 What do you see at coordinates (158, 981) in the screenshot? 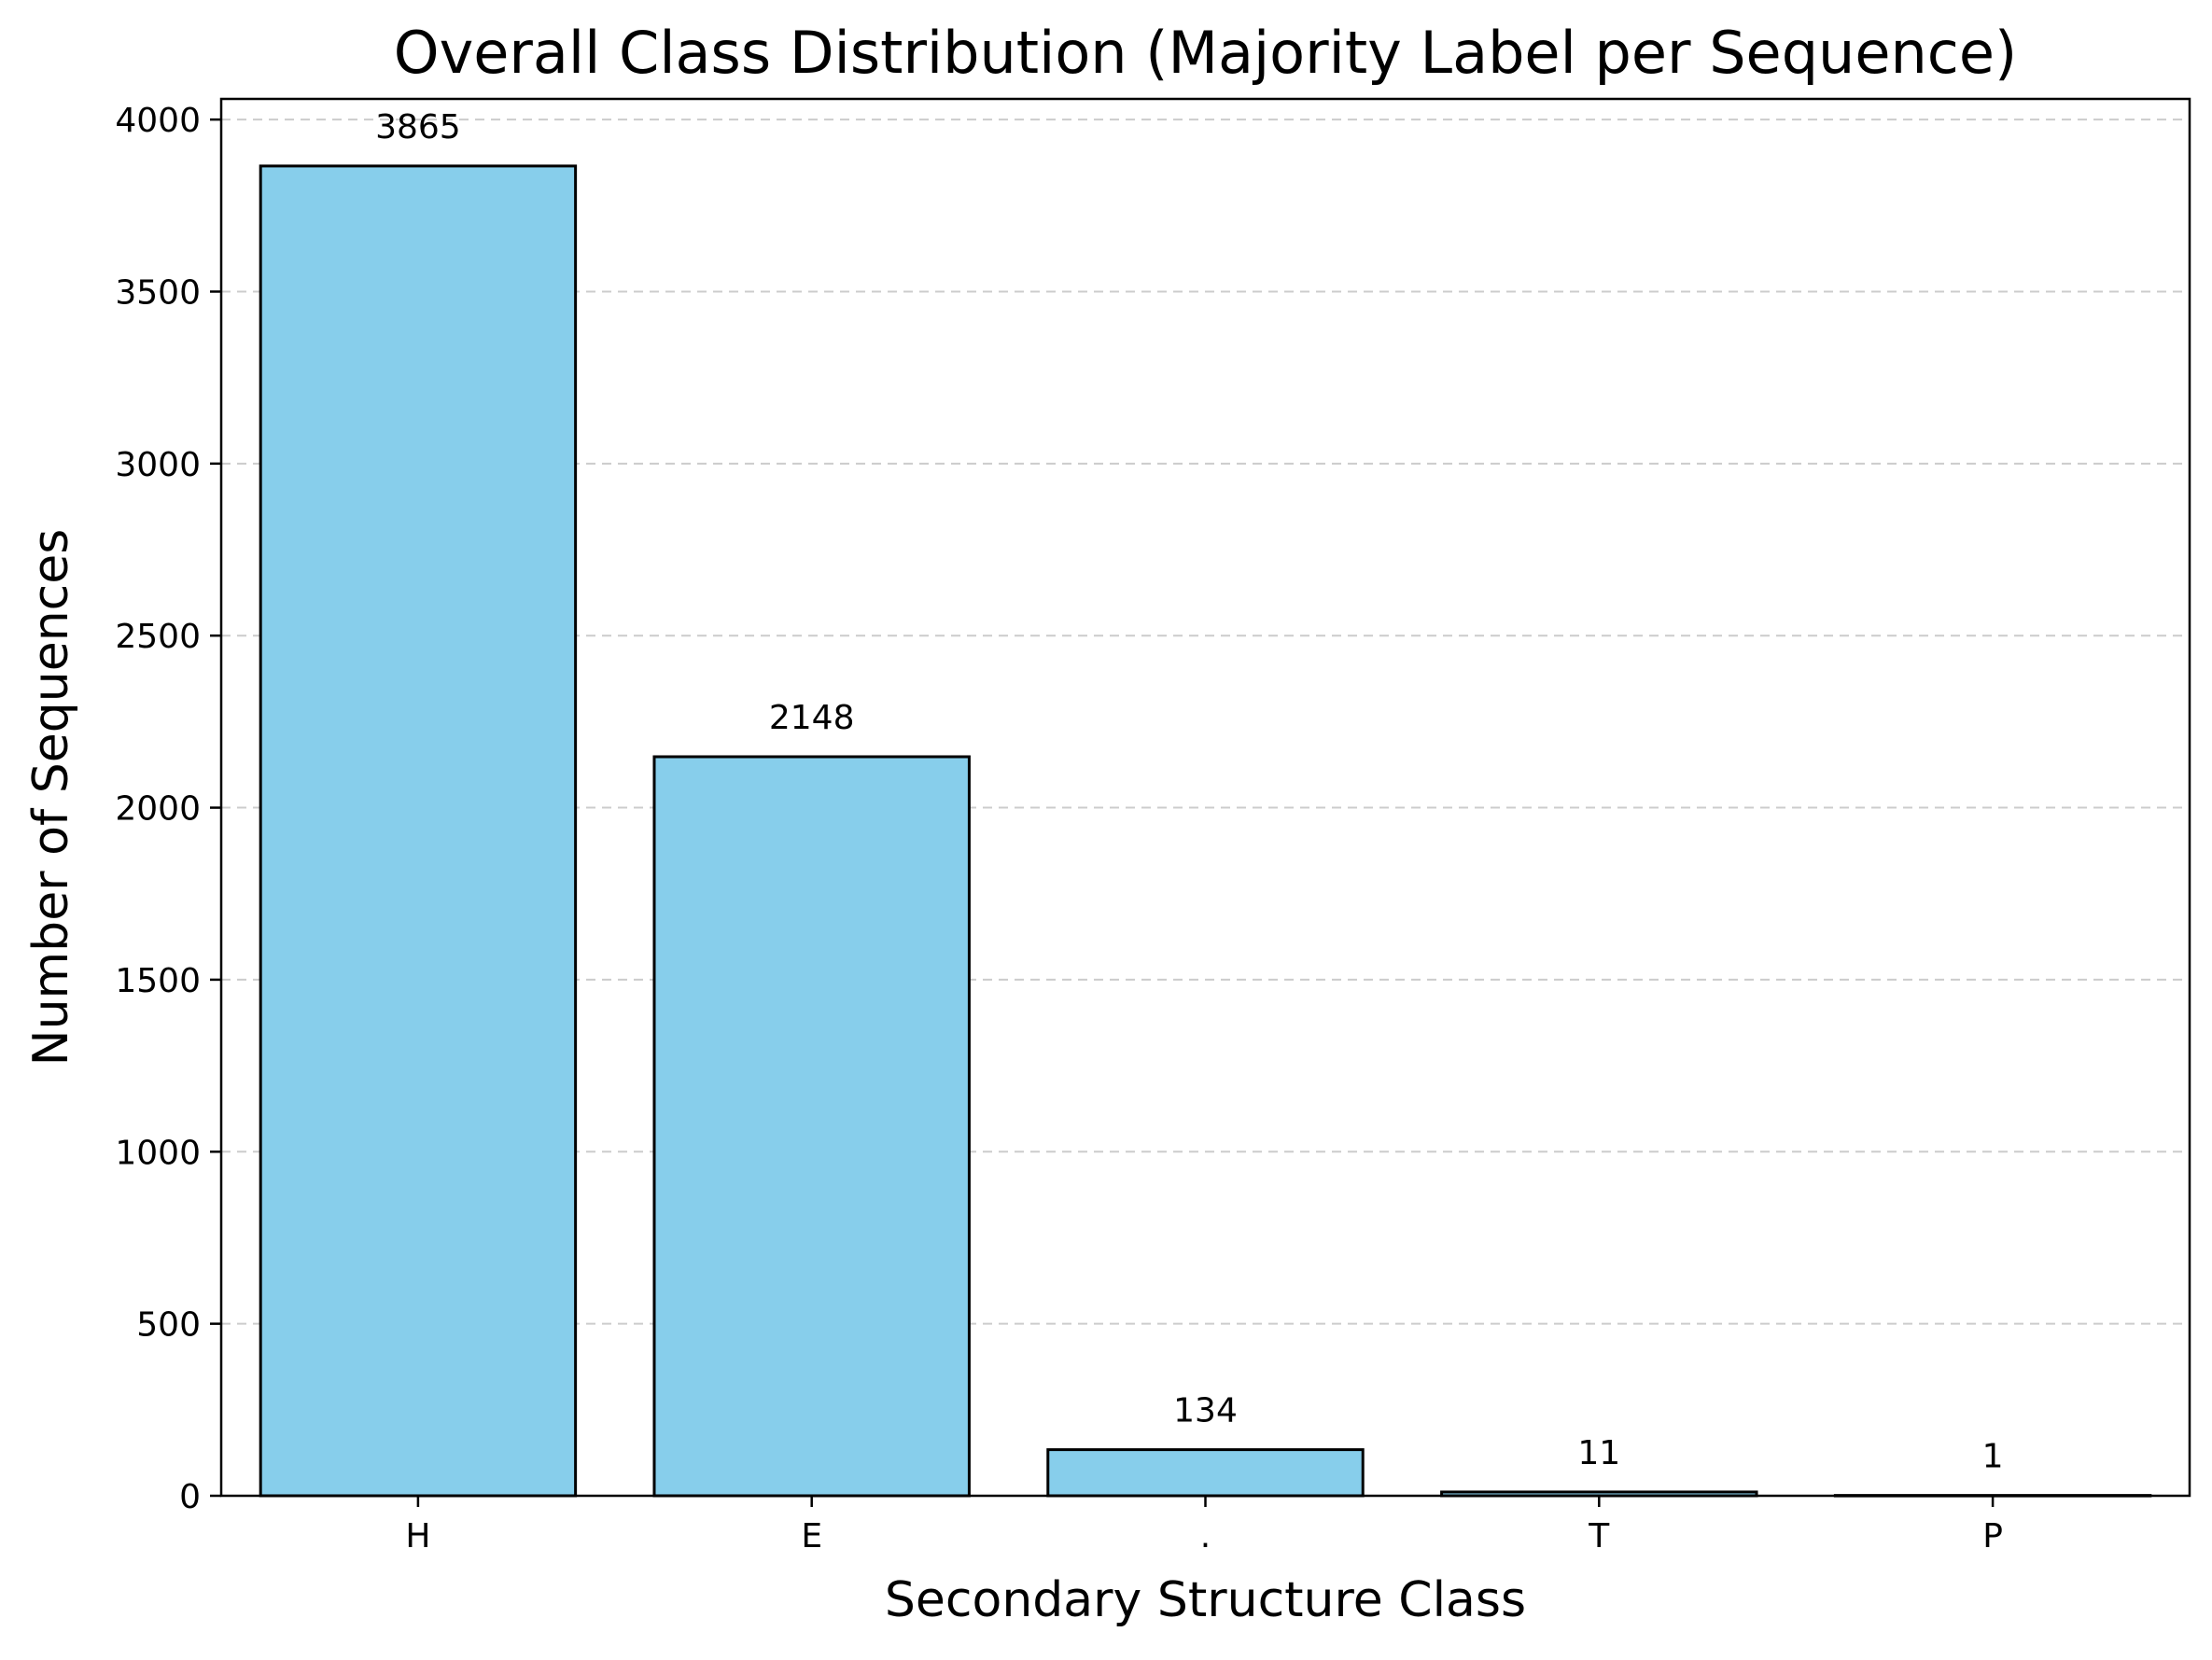
I see `y-tick-label: 1500` at bounding box center [158, 981].